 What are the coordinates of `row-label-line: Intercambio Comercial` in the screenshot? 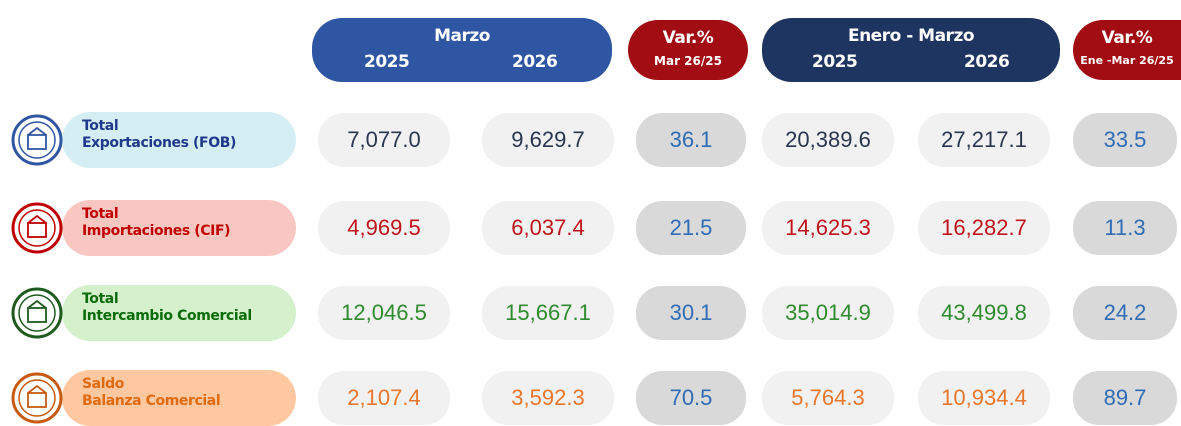 It's located at (167, 316).